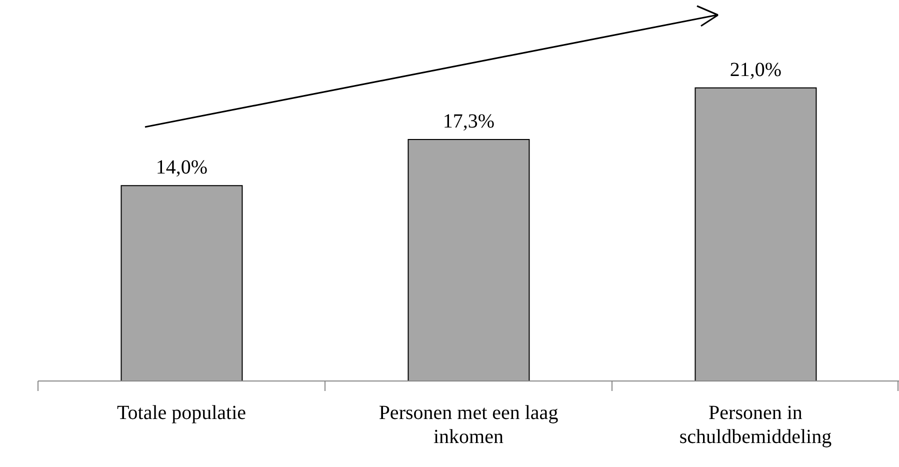  I want to click on x-tick-label: Personen met een laag inkomen, so click(468, 425).